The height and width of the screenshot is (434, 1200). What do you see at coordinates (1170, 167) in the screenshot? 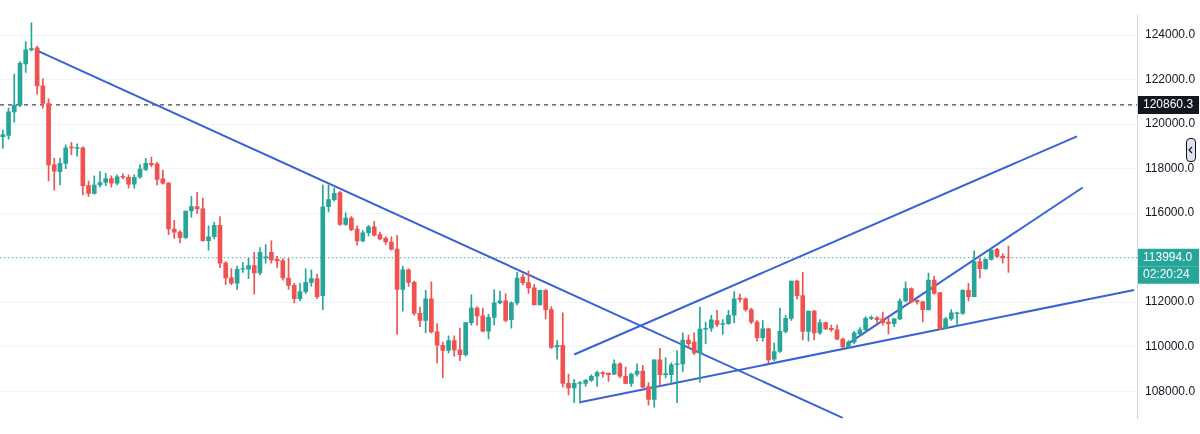
I see `y-tick-label: 118000.0` at bounding box center [1170, 167].